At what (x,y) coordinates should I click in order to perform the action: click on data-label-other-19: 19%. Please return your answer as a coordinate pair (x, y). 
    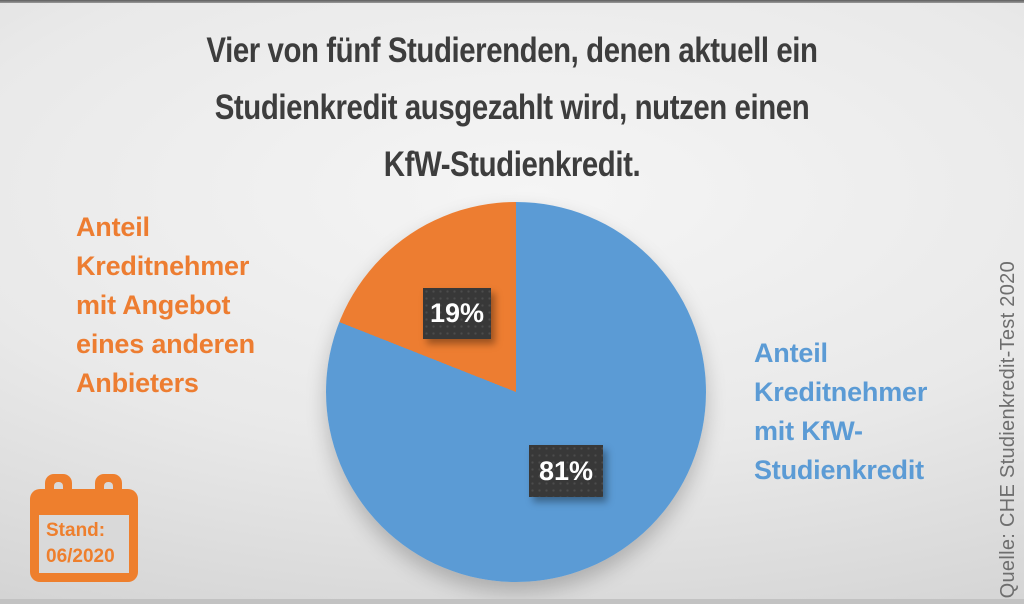
    Looking at the image, I should click on (457, 313).